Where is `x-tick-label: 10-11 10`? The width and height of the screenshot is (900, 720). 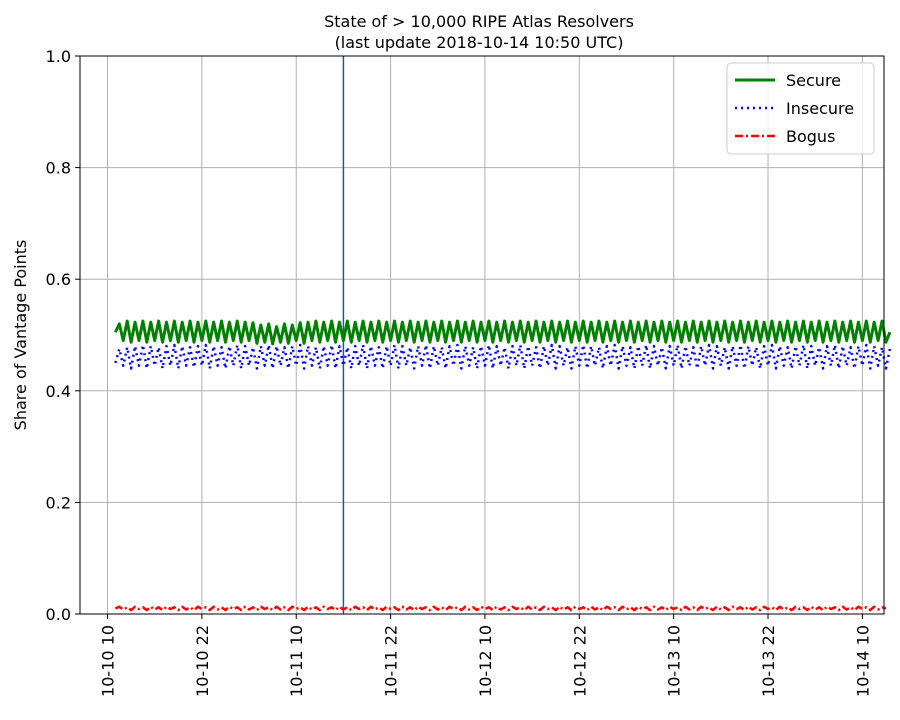 x-tick-label: 10-11 10 is located at coordinates (296, 661).